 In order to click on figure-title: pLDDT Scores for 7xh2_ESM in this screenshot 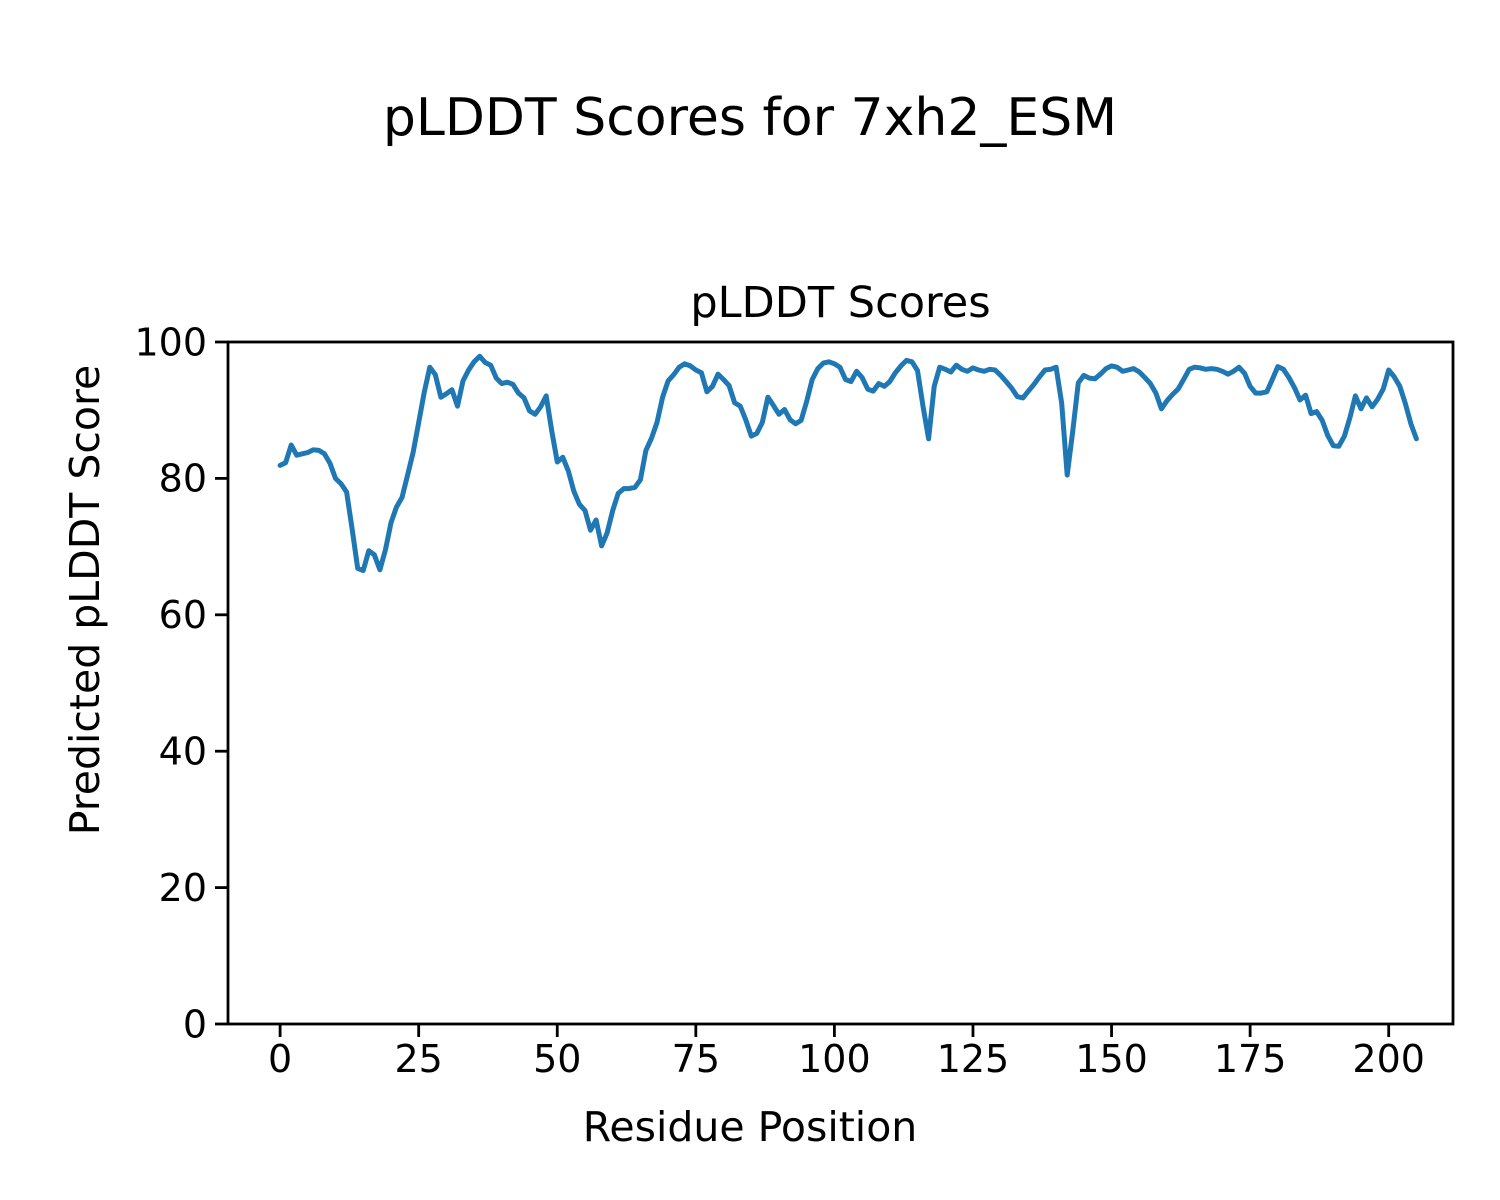, I will do `click(750, 118)`.